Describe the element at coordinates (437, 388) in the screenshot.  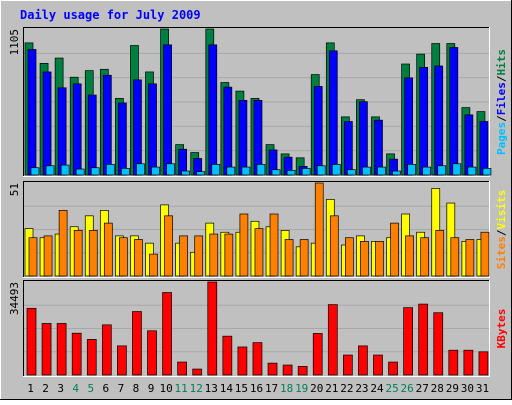
I see `x-label-day-28: 28` at that location.